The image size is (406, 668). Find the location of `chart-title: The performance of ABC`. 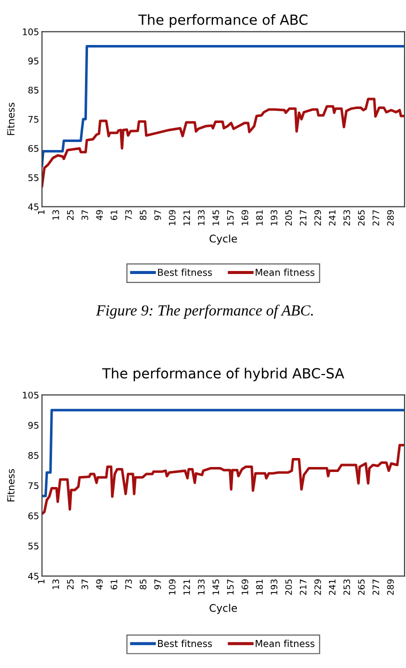

chart-title: The performance of ABC is located at coordinates (223, 21).